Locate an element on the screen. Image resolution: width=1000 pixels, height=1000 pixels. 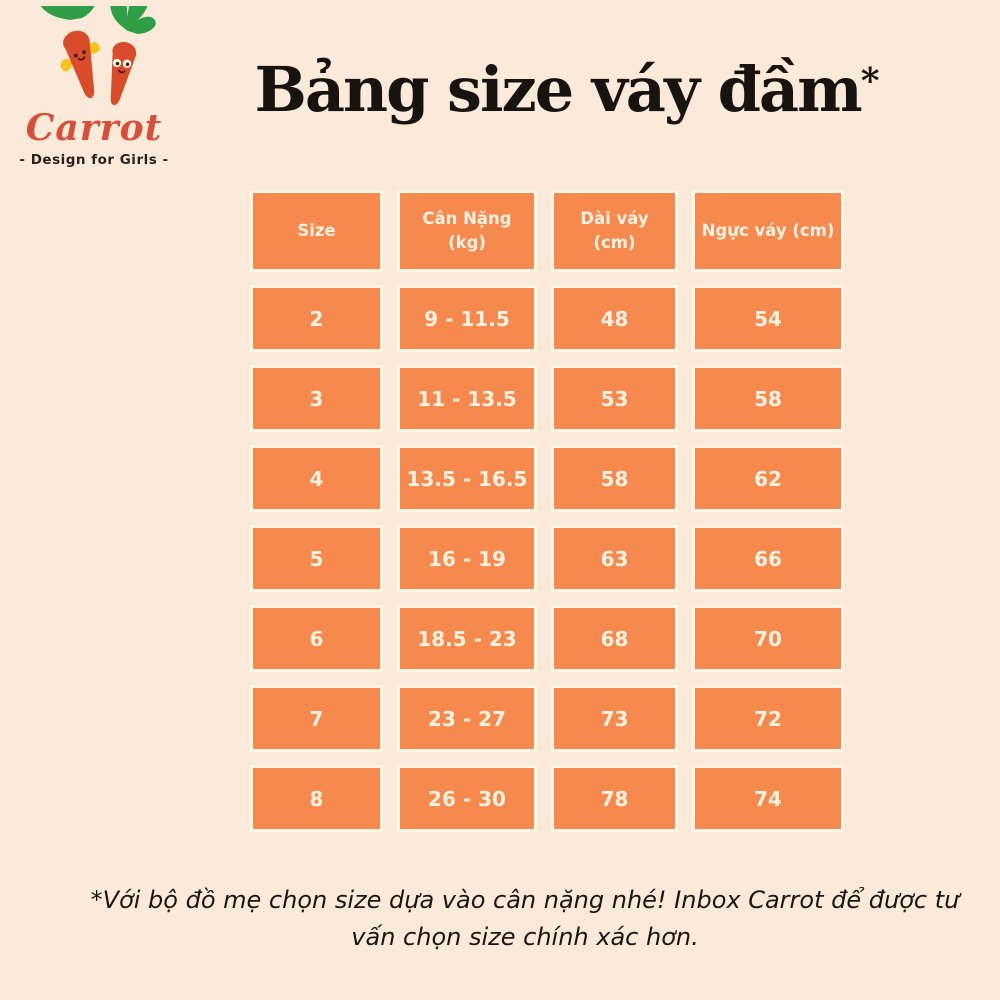
table-cell: 23 - 27 is located at coordinates (467, 718).